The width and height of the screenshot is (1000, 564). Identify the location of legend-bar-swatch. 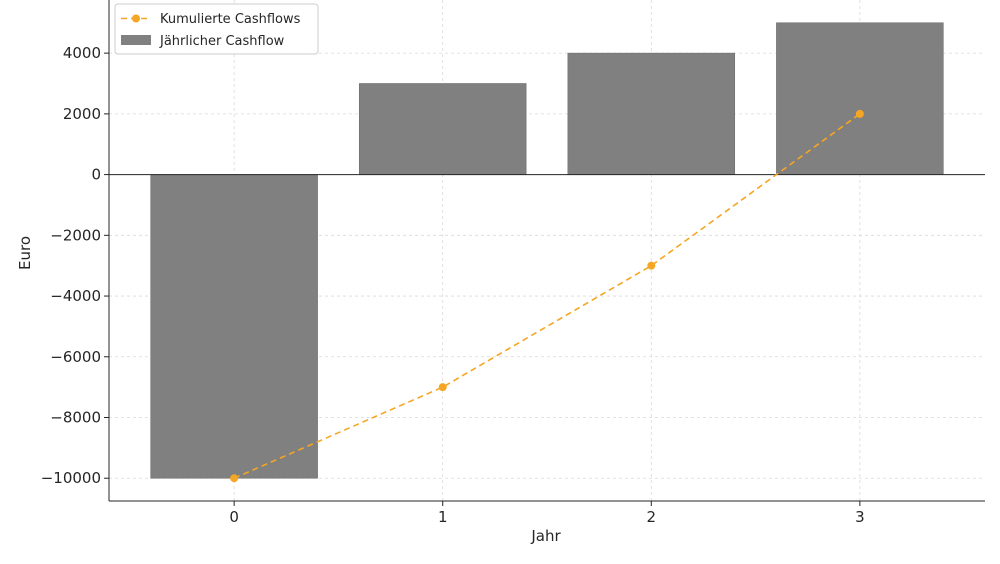
(136, 40).